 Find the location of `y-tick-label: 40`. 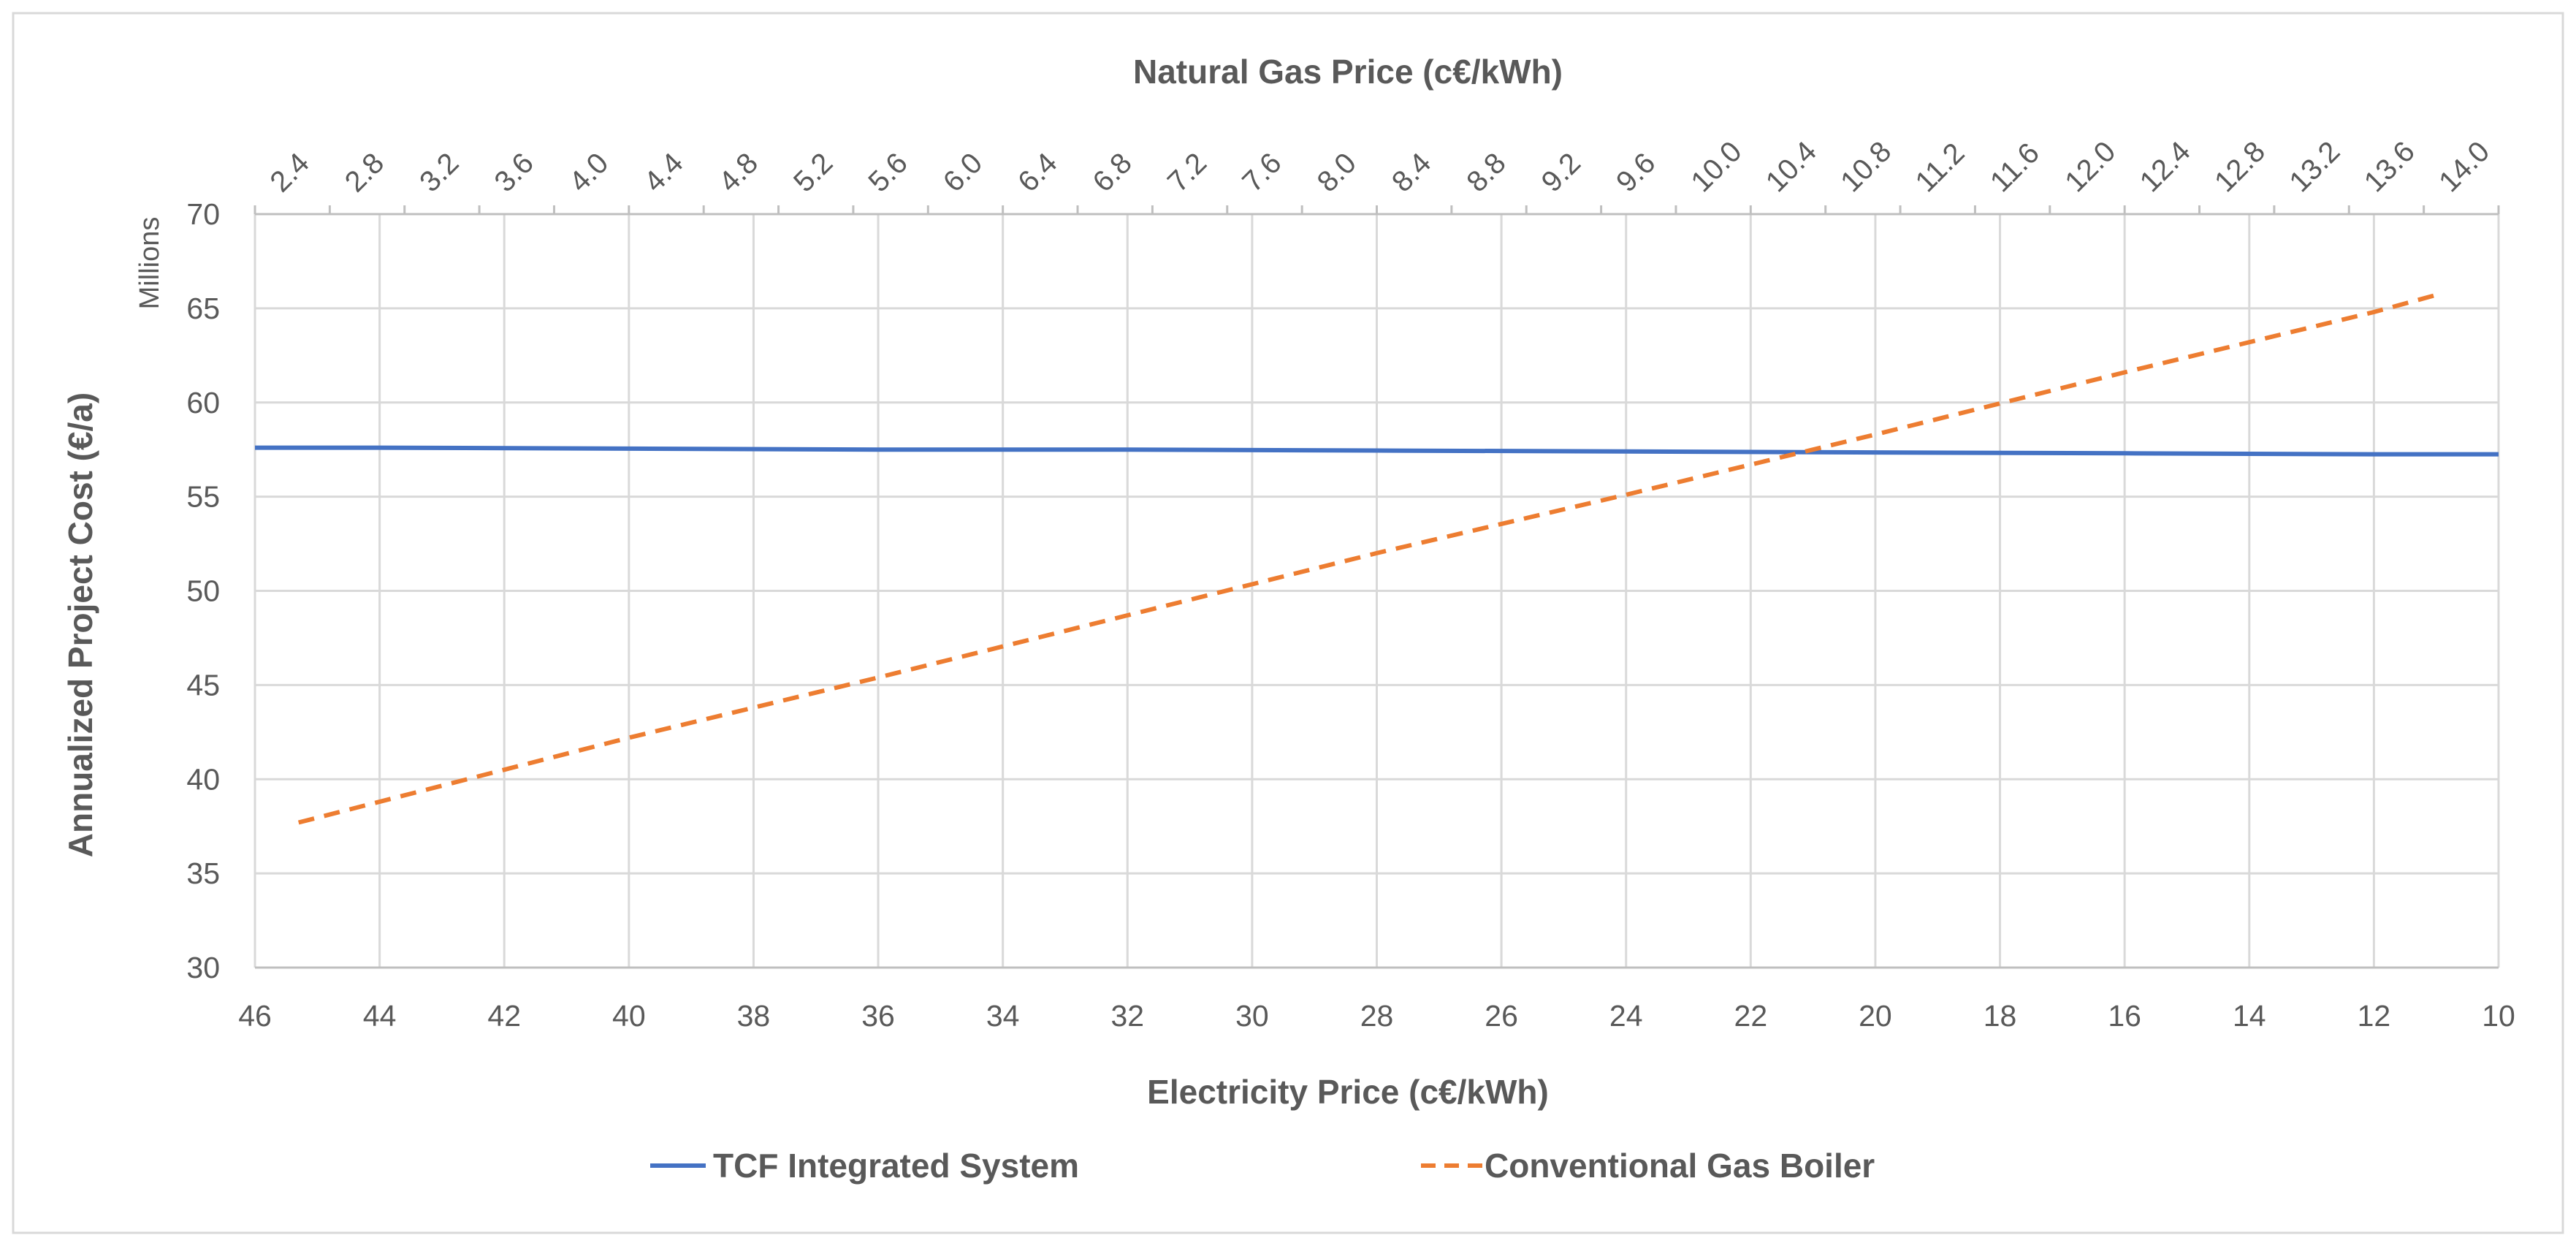

y-tick-label: 40 is located at coordinates (203, 779).